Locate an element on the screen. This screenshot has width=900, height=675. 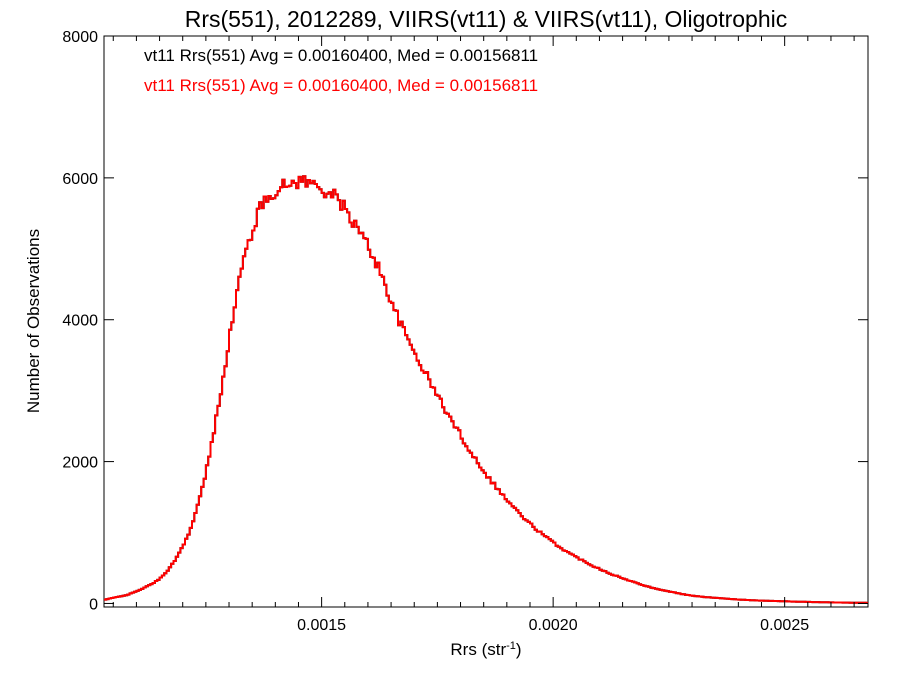
y-axis-label: Number of Observations is located at coordinates (33, 321).